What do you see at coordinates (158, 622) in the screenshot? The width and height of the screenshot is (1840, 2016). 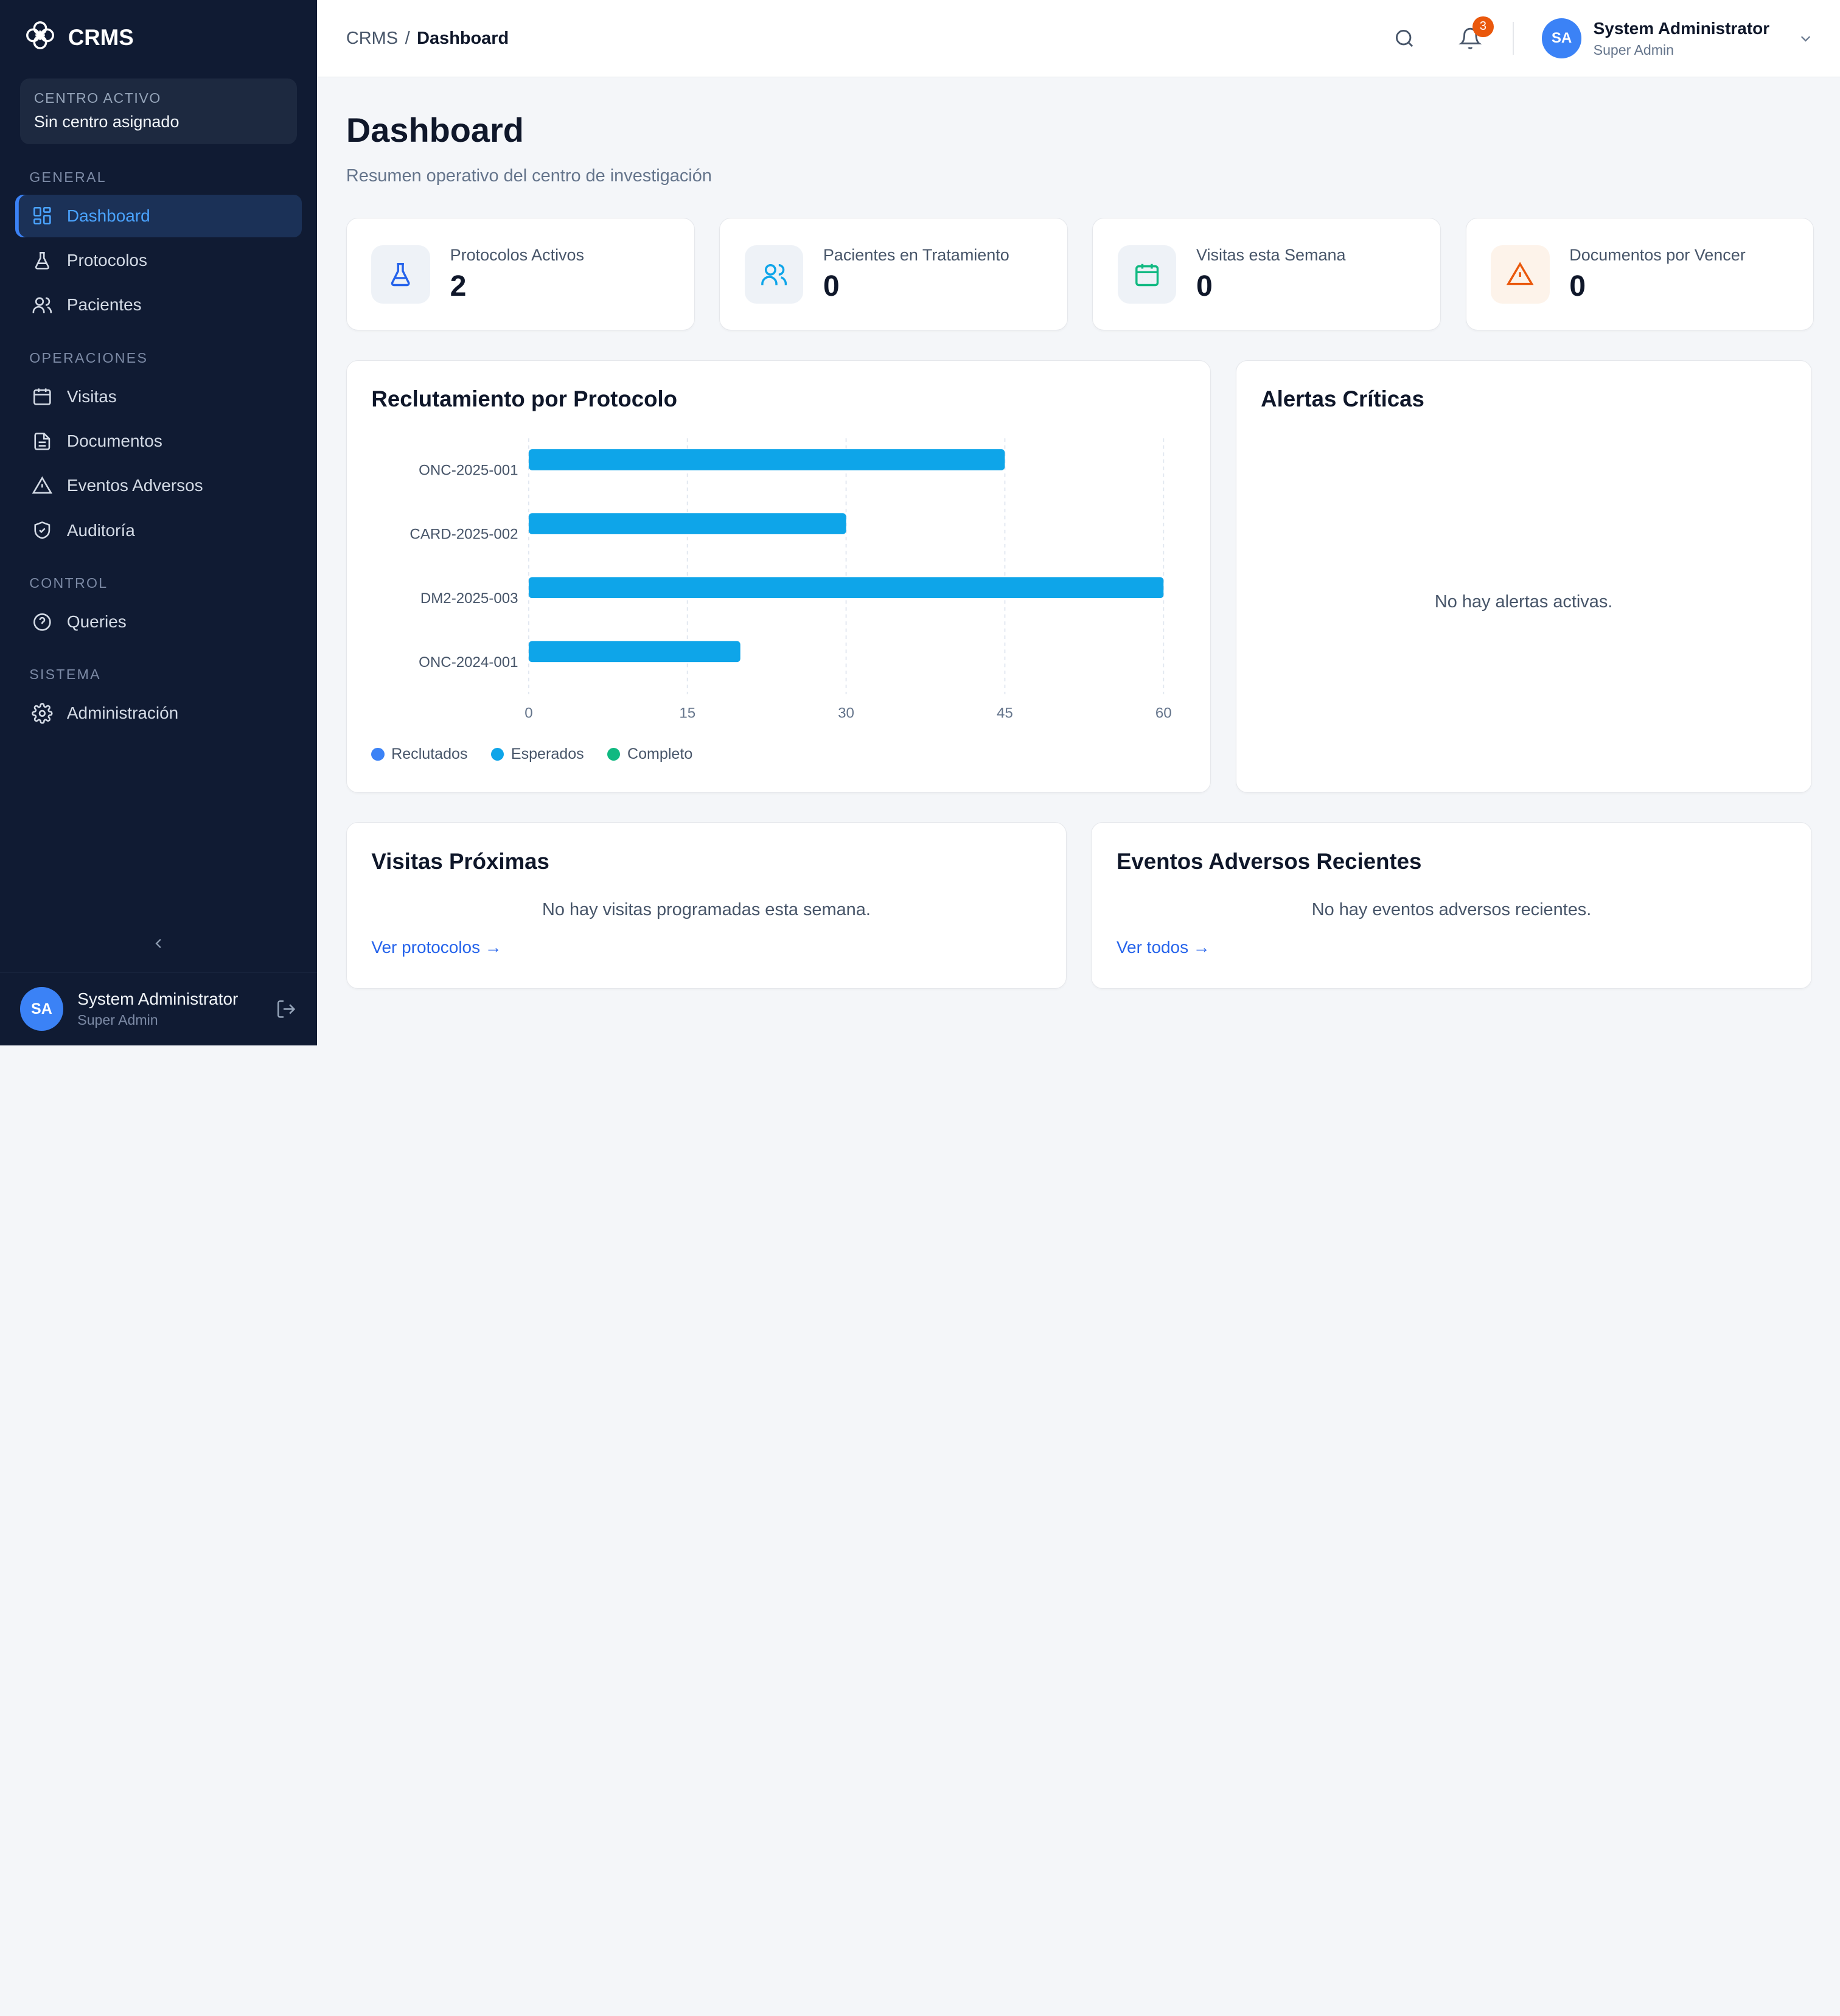 I see `sidebar-item-queries: Queries` at bounding box center [158, 622].